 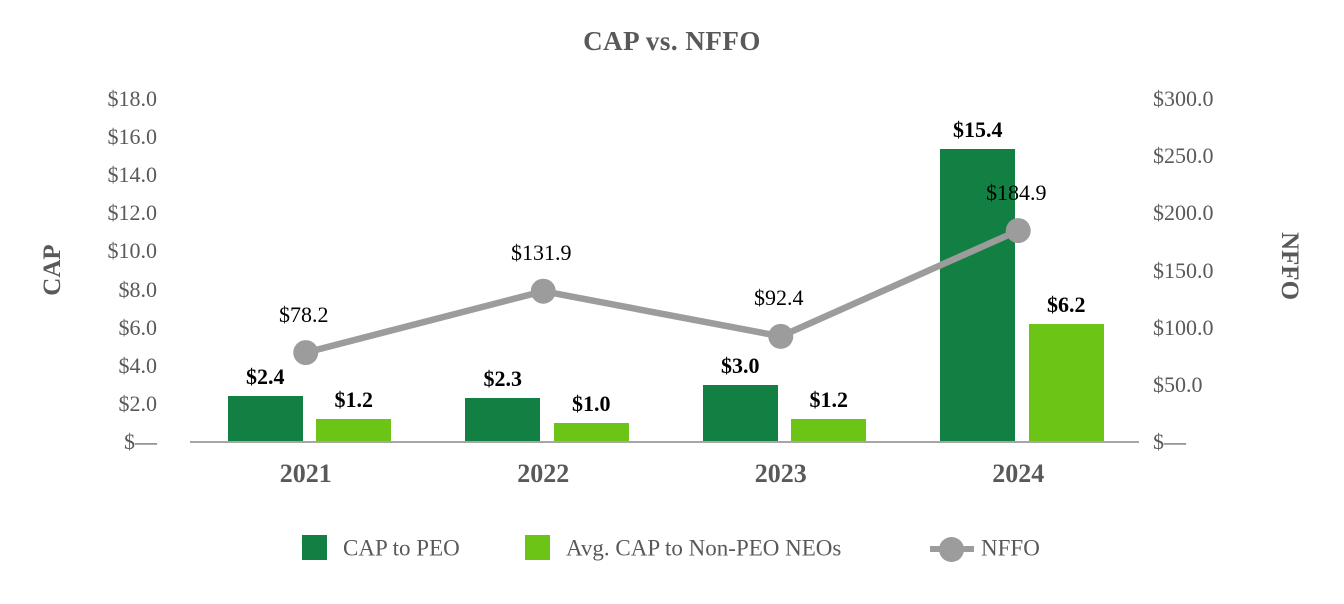 What do you see at coordinates (132, 98) in the screenshot?
I see `left-axis-tick: $18.0` at bounding box center [132, 98].